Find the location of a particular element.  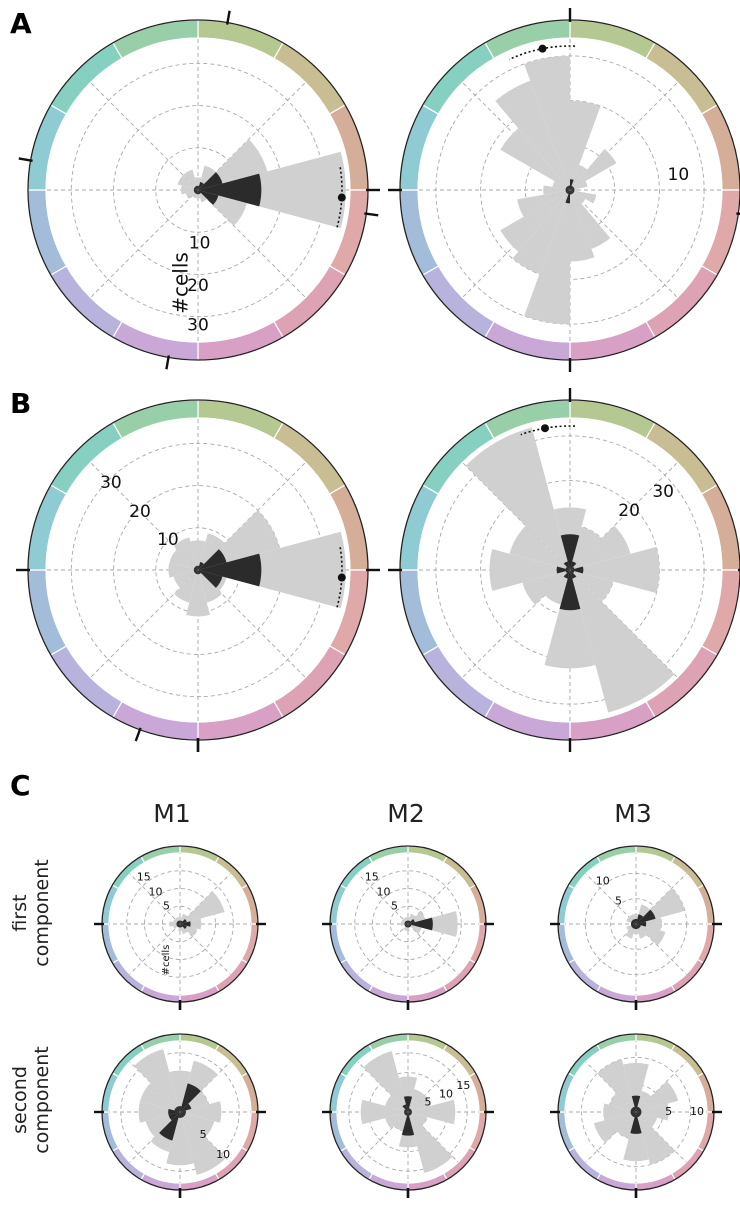

panel-label-a: A is located at coordinates (21, 23).